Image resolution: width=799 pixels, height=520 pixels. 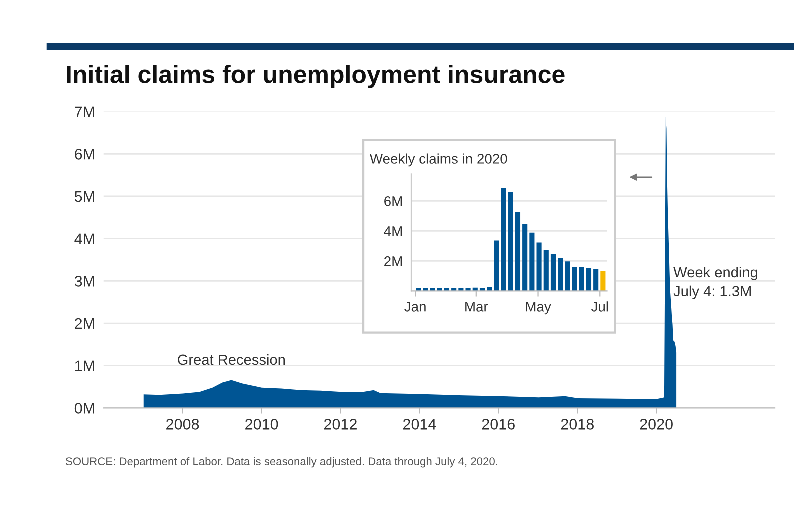 I want to click on x-tick-label: Jul, so click(x=599, y=307).